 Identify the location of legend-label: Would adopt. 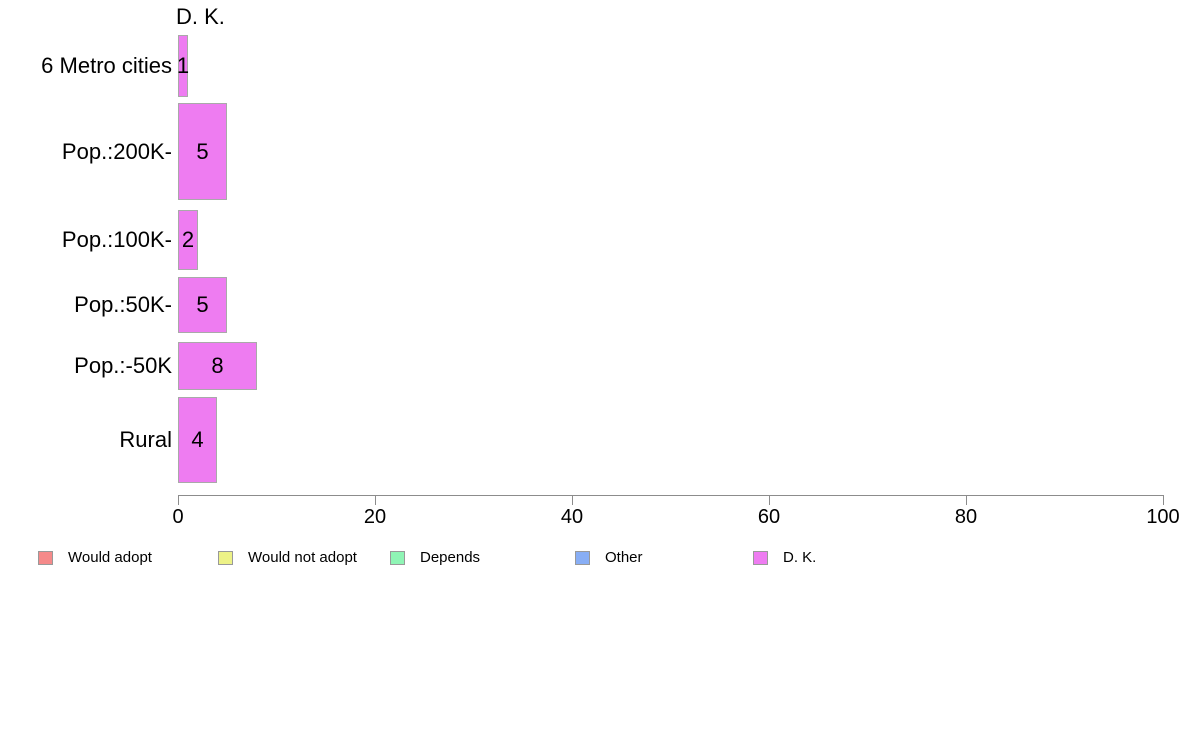
(110, 557).